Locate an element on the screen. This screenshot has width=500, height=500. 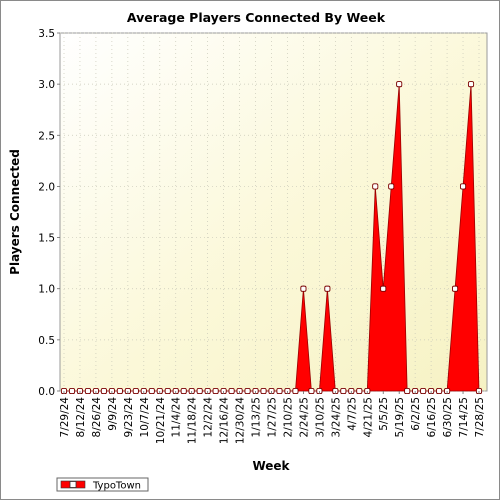
y-tick-label: 3.5 is located at coordinates (46, 34).